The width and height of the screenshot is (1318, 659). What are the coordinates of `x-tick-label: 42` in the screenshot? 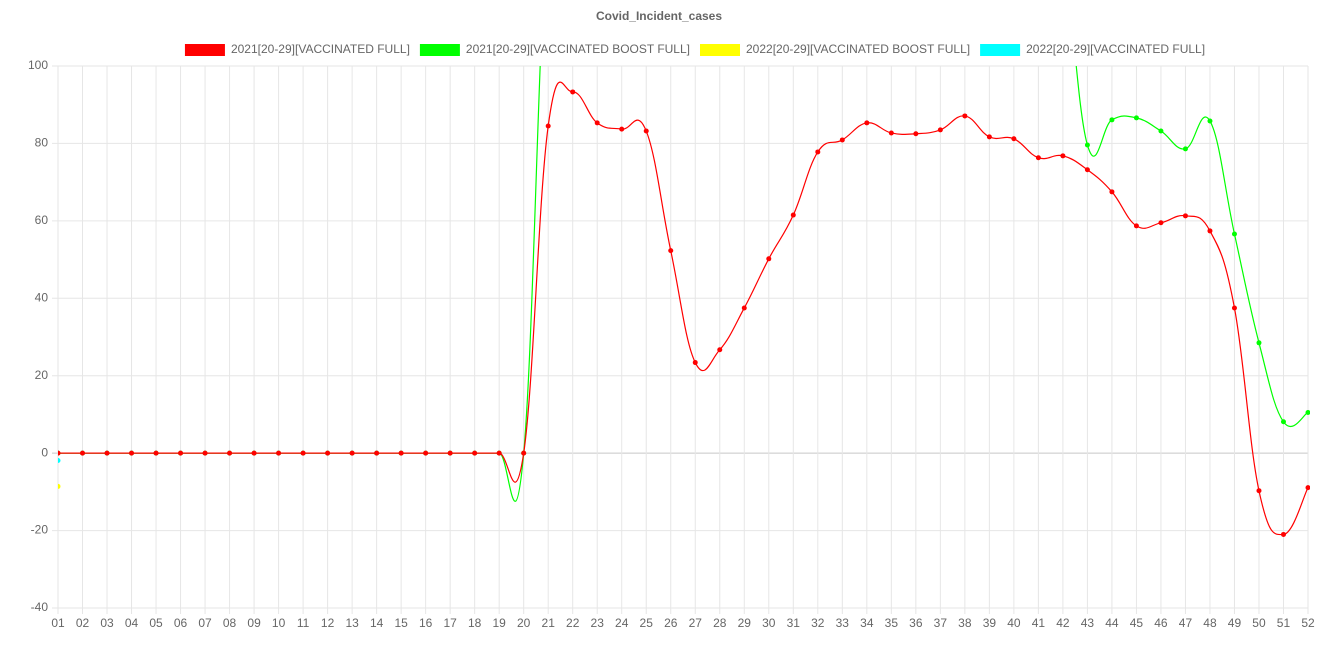 It's located at (1063, 623).